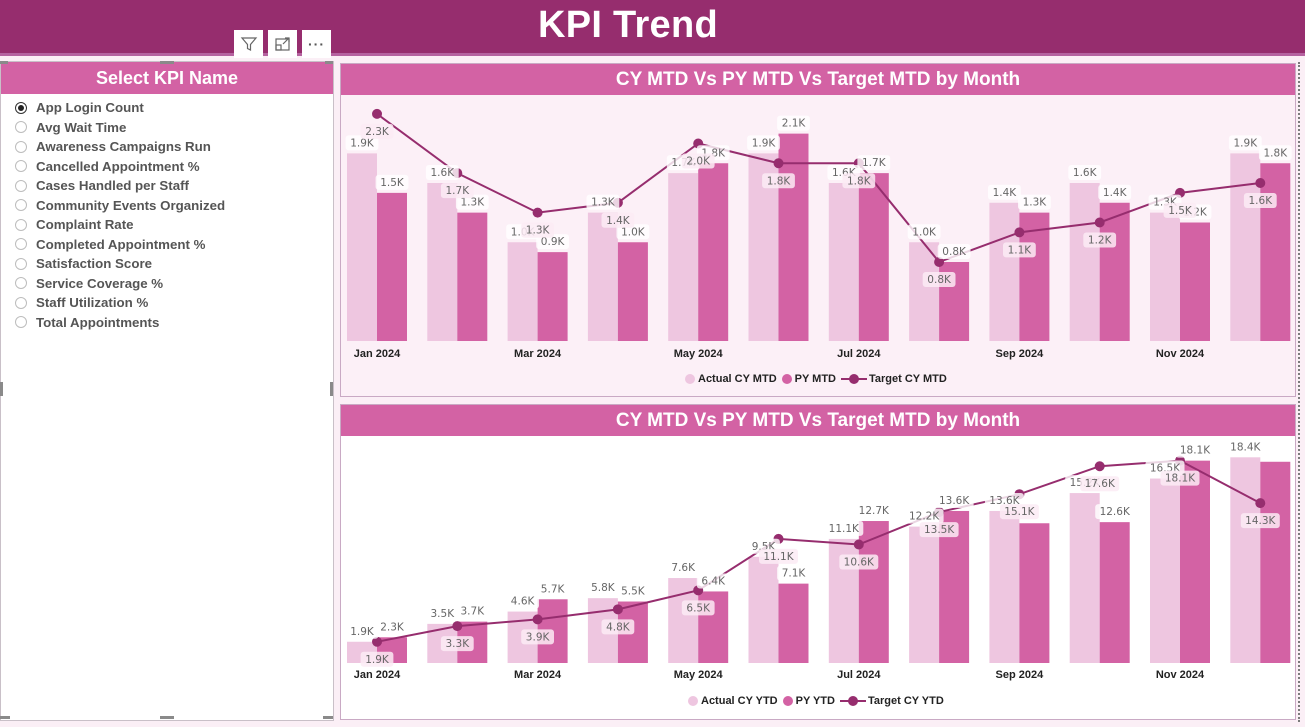  Describe the element at coordinates (316, 44) in the screenshot. I see `more-options-icon: ···` at that location.